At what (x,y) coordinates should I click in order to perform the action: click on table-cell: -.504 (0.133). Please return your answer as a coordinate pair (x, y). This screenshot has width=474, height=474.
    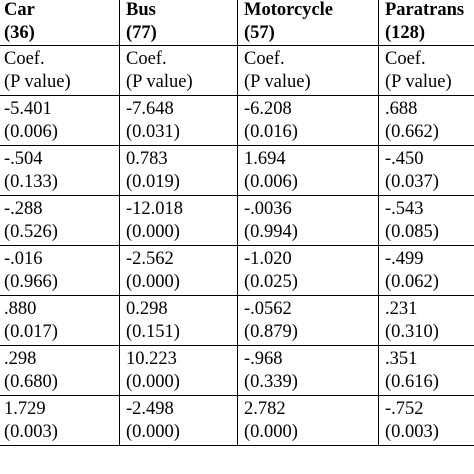
    Looking at the image, I should click on (60, 170).